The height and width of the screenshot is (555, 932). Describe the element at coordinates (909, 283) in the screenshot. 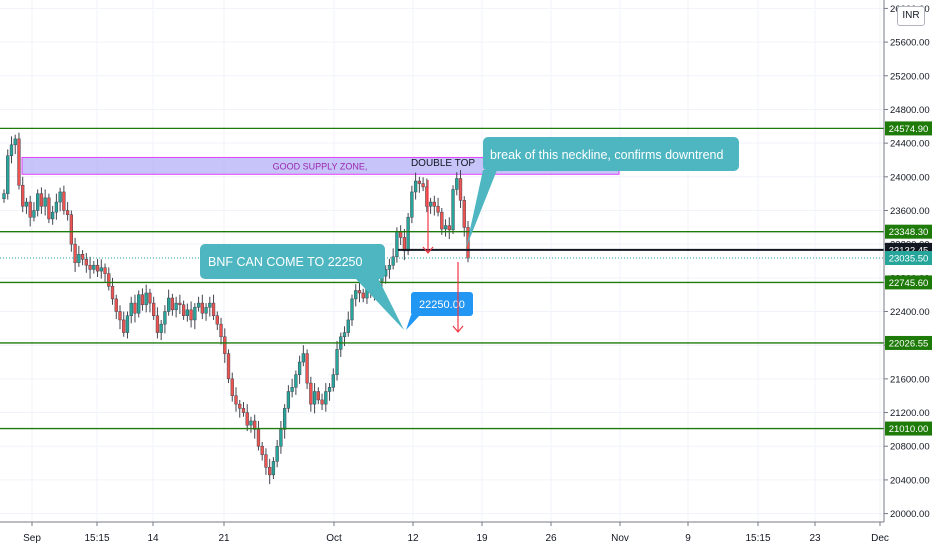

I see `price-level-label: 22745.60` at that location.